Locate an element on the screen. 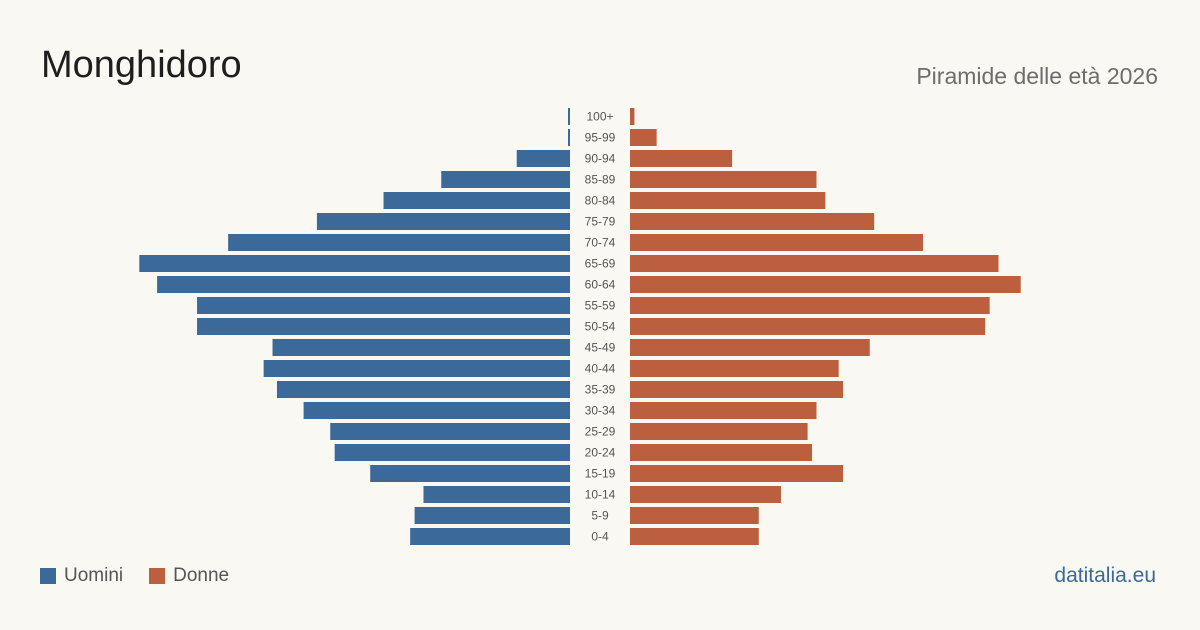 The height and width of the screenshot is (630, 1200). age-label-35-39: 35-39 is located at coordinates (600, 390).